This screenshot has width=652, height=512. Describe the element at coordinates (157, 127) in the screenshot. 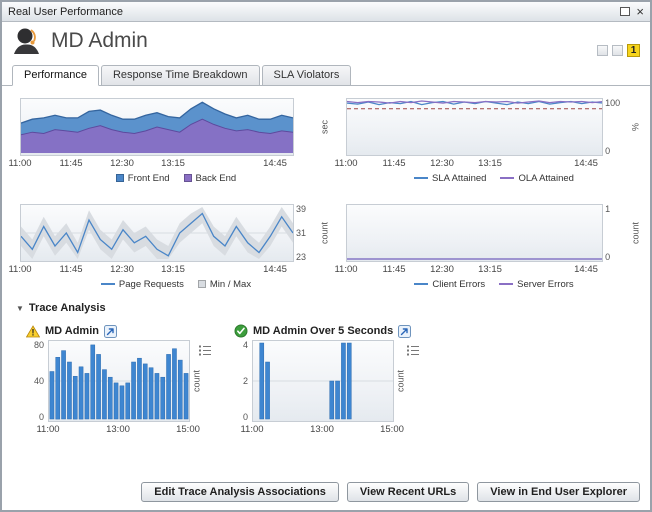

I see `response-time-plot` at that location.